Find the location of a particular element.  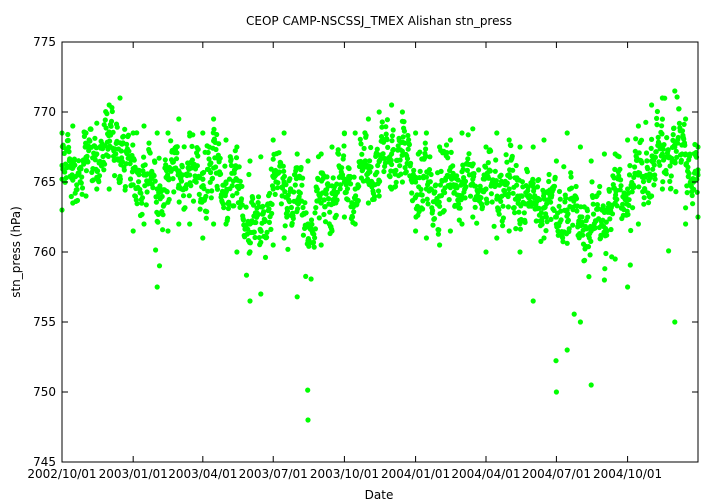

y-tick-label: 760 is located at coordinates (44, 252).